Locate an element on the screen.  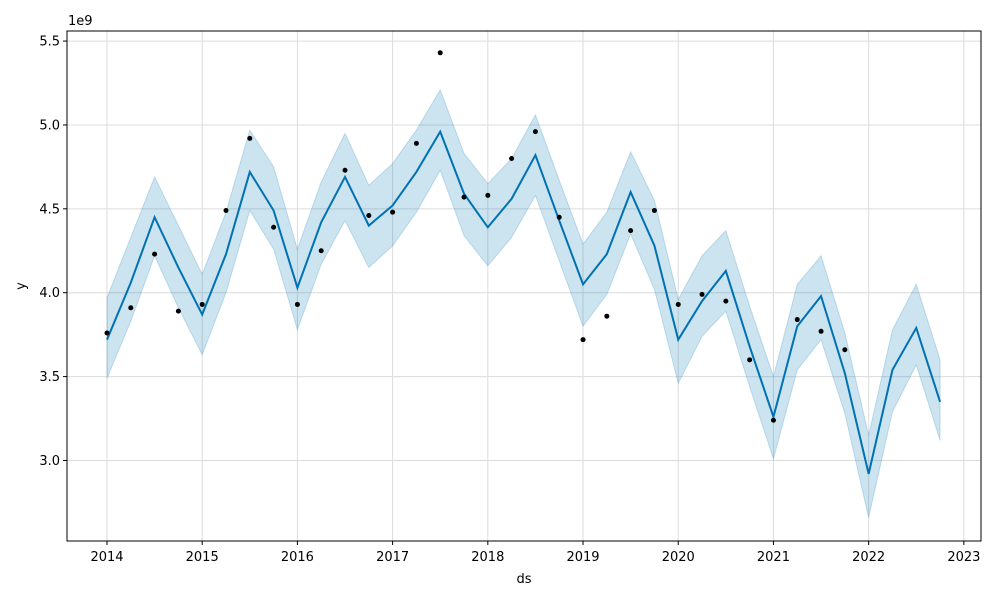
y-axis-offset-label: 1e9 is located at coordinates (80, 21).